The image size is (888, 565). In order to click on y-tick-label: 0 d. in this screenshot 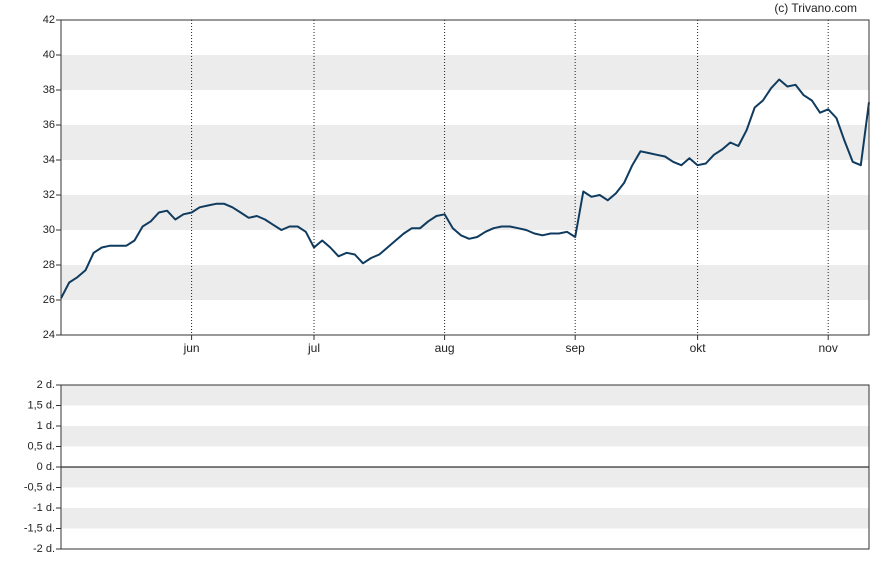, I will do `click(46, 467)`.